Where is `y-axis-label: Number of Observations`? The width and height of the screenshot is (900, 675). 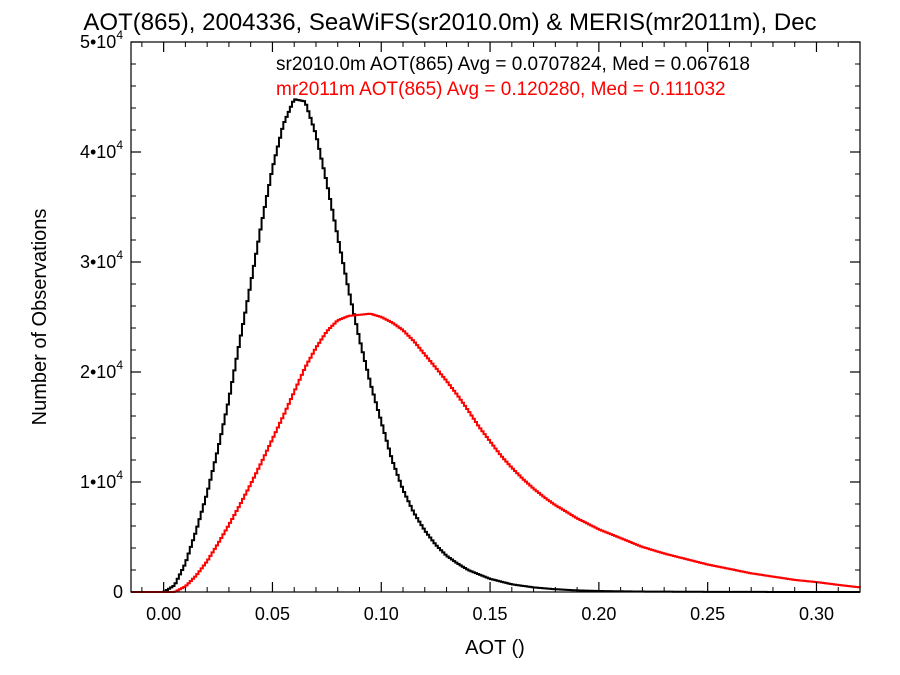 y-axis-label: Number of Observations is located at coordinates (40, 317).